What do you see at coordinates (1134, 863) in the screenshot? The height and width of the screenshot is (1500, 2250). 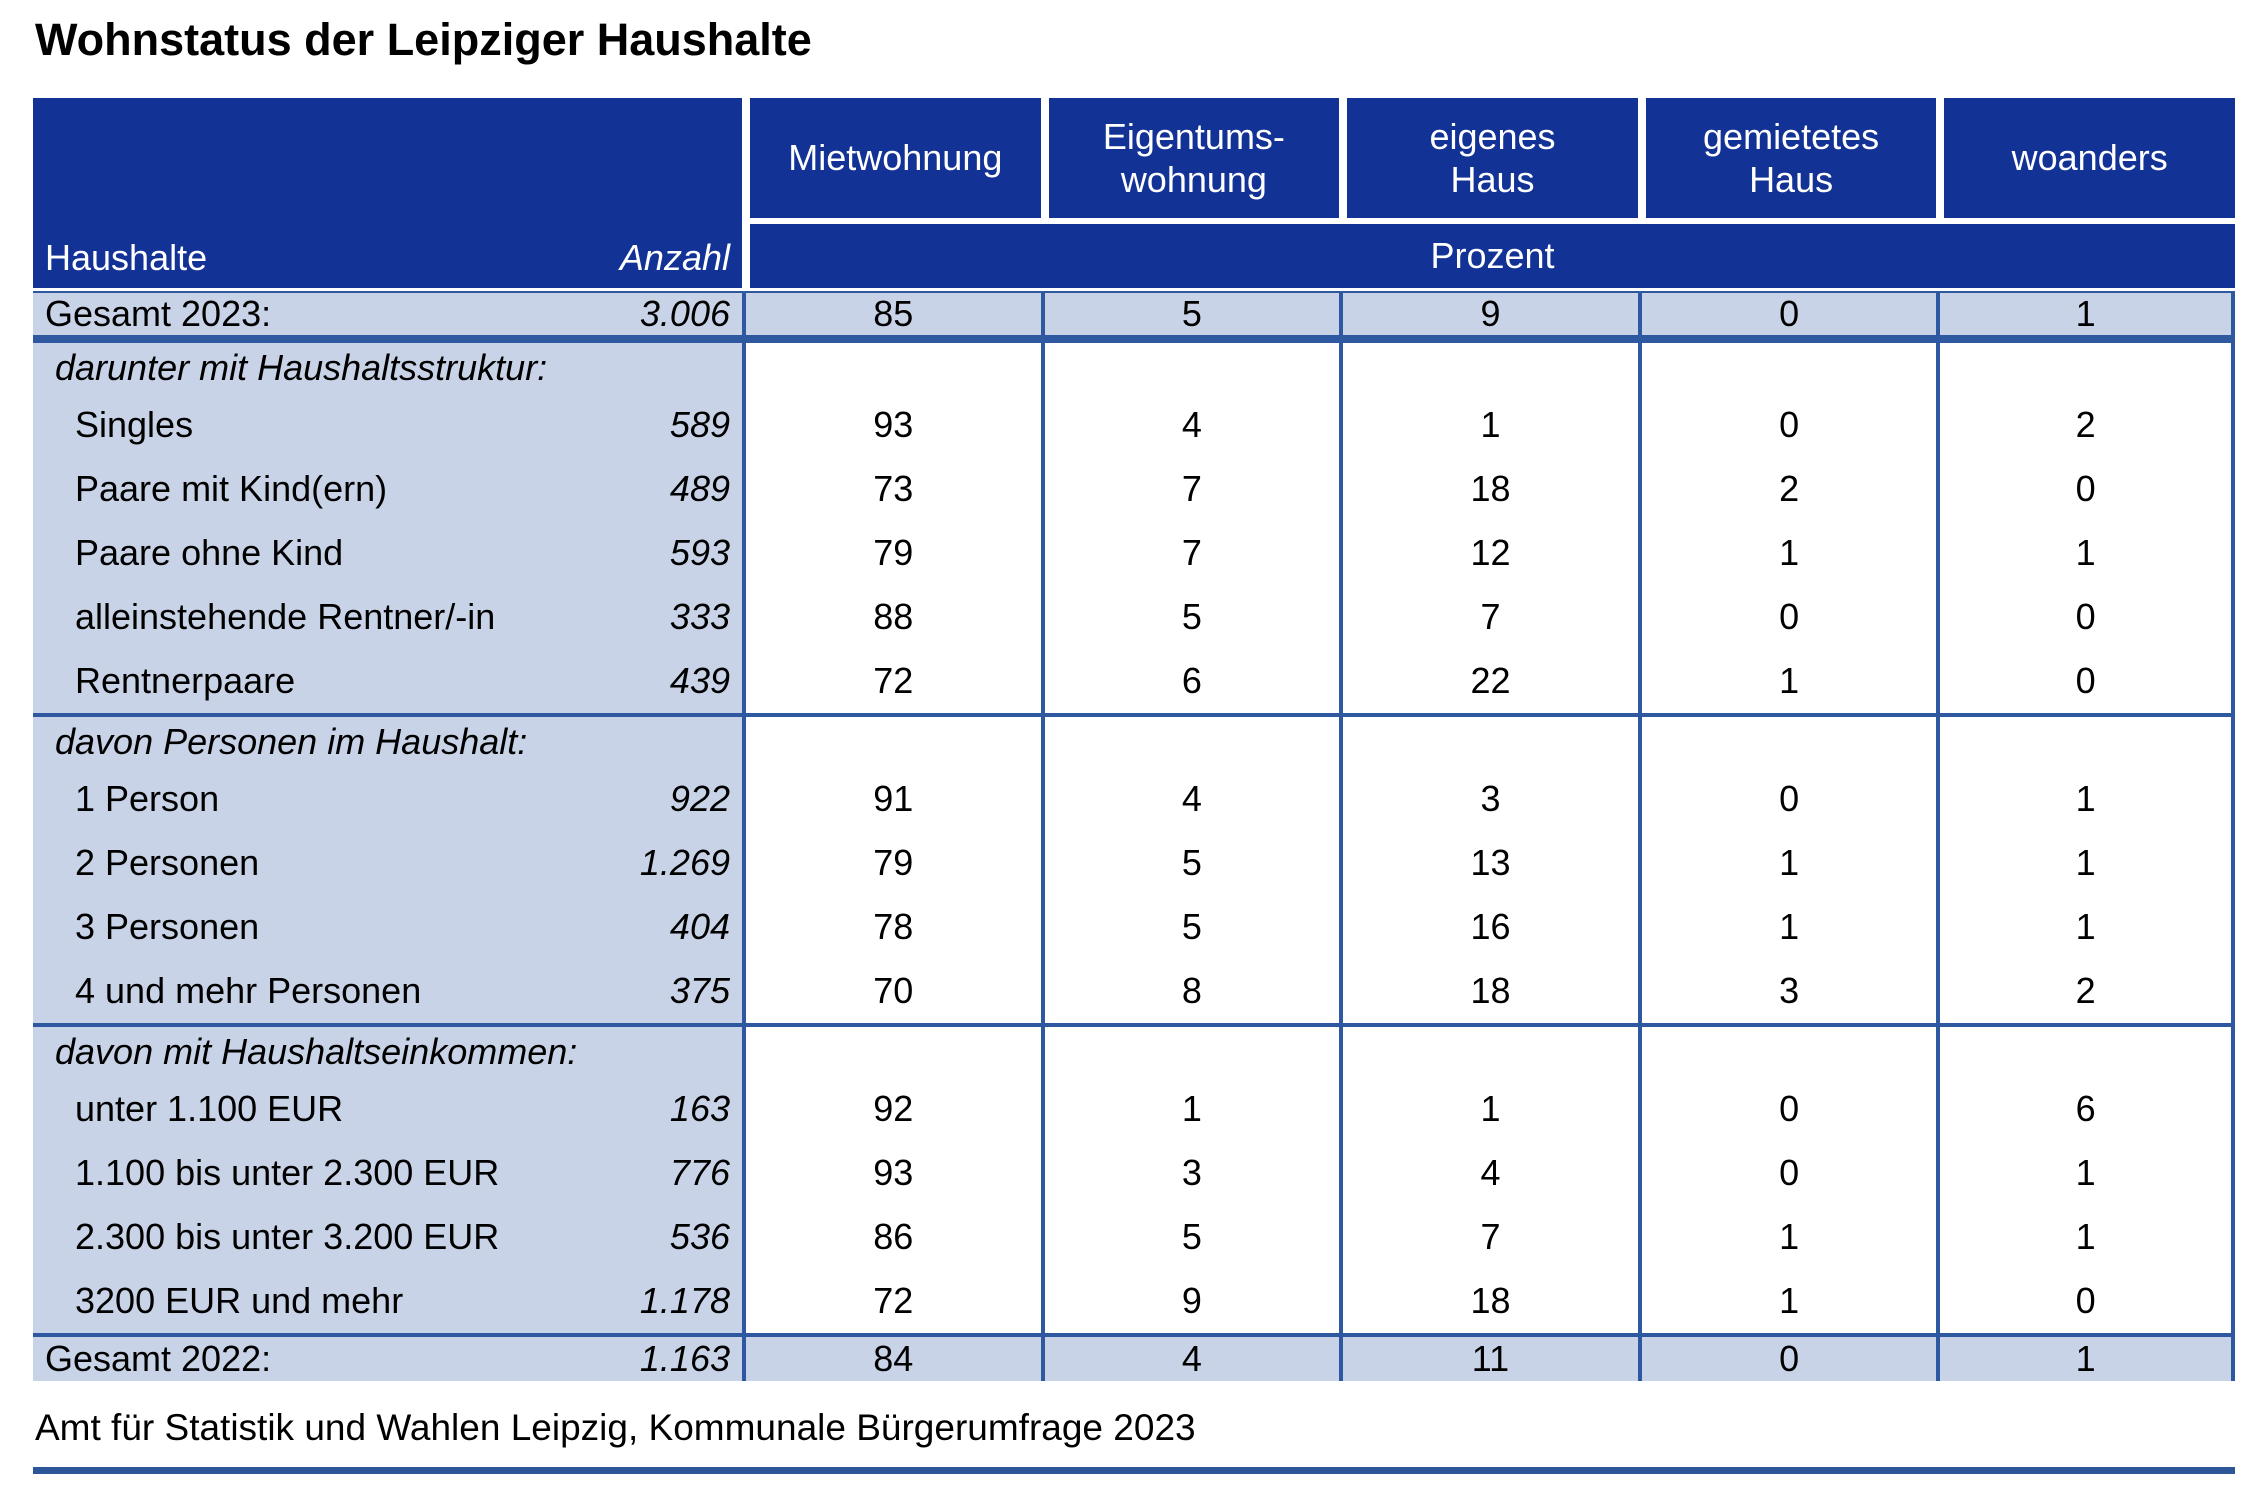 I see `table-row: 2 Personen 1.269 79 5 13 1 1` at bounding box center [1134, 863].